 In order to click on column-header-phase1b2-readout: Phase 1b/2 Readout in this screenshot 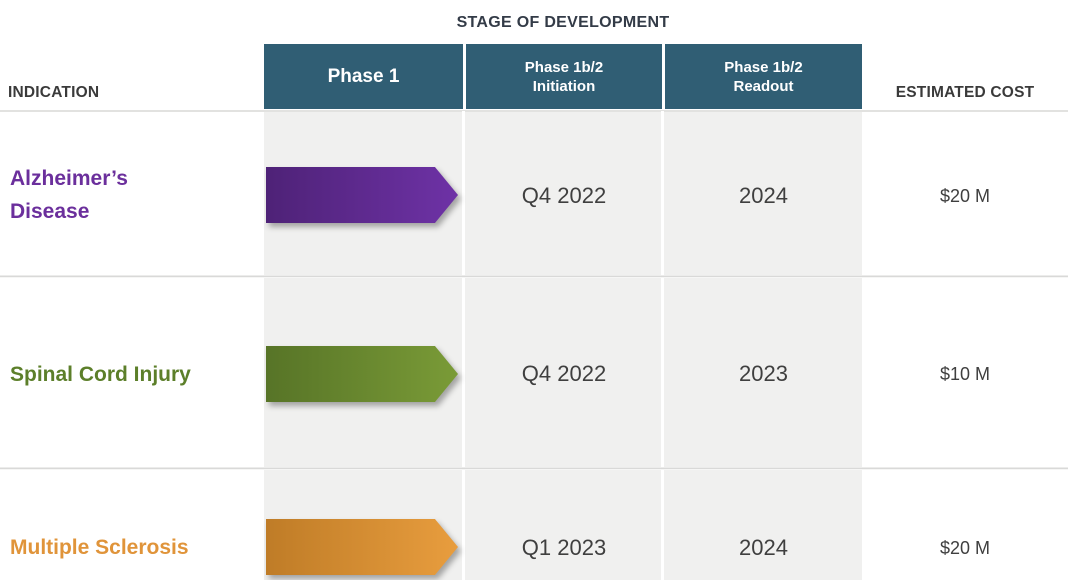, I will do `click(763, 76)`.